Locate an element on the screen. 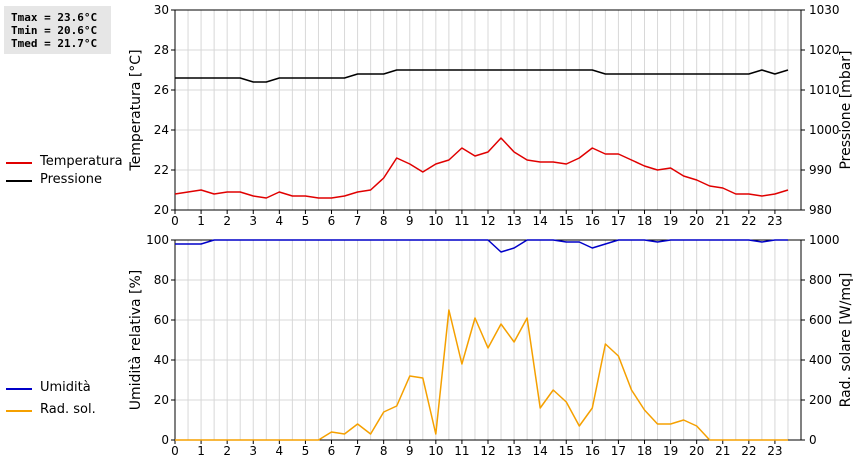 The width and height of the screenshot is (860, 460). y-axis-title: Umidità relativa [%] is located at coordinates (136, 340).